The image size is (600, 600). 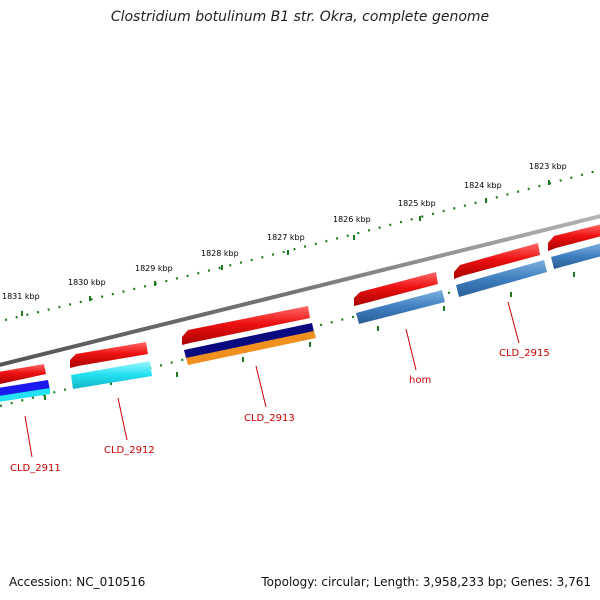 I want to click on scale-label: 1828 kbp, so click(x=220, y=253).